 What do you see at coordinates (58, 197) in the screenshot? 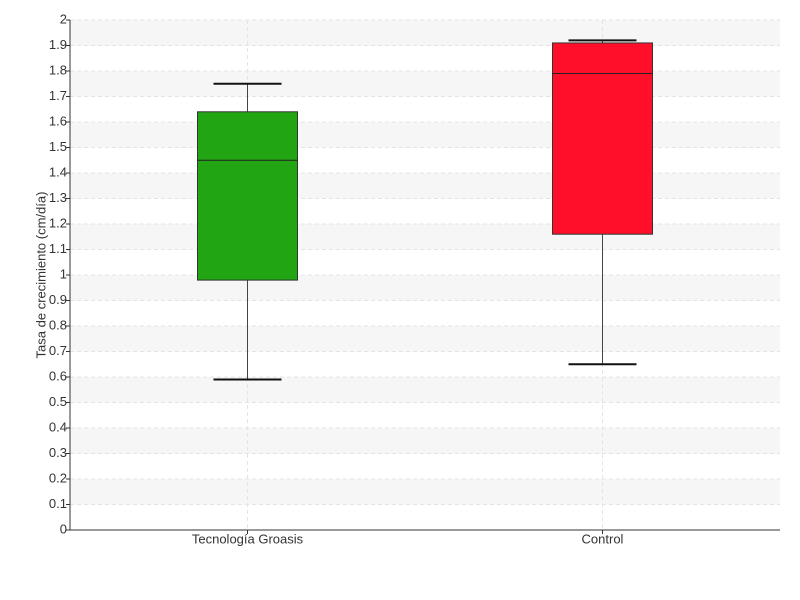
I see `y-tick-label: 1.3` at bounding box center [58, 197].